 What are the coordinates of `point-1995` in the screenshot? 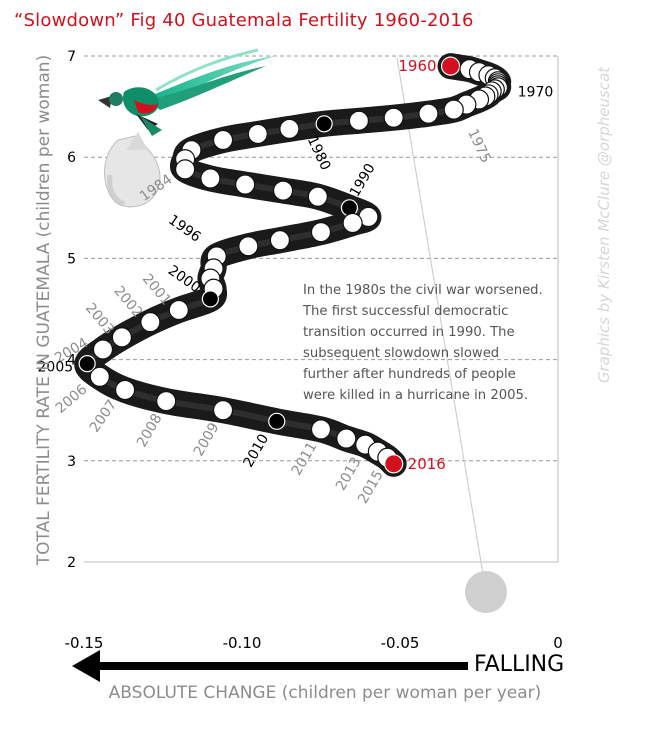 It's located at (248, 246).